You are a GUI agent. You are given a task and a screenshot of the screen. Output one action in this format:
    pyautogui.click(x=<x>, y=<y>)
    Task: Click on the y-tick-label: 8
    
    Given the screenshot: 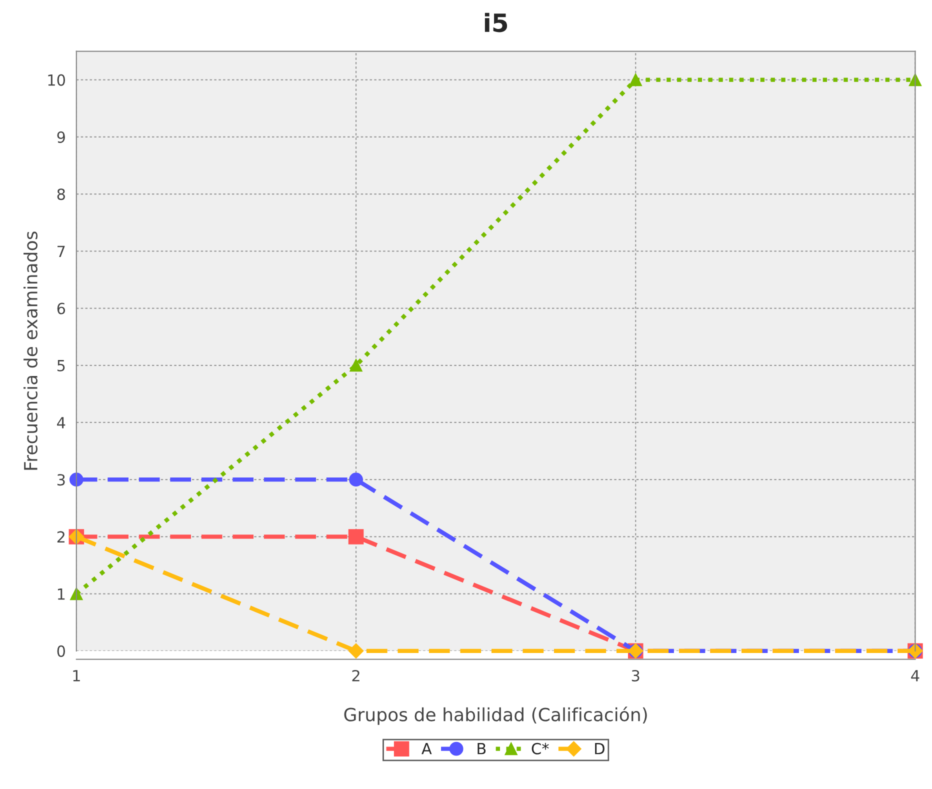 What is the action you would take?
    pyautogui.click(x=61, y=194)
    